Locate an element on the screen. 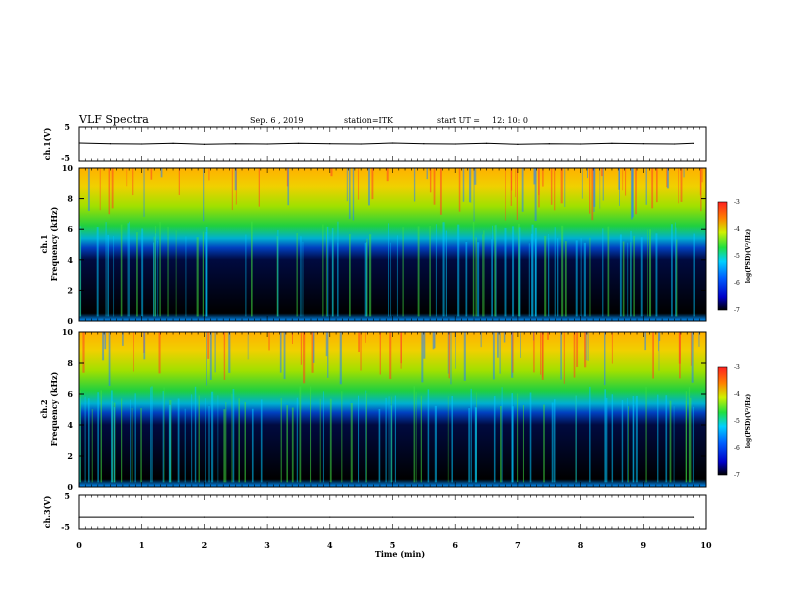 This screenshot has width=792, height=612. spec-ytick-label: 0 is located at coordinates (70, 487).